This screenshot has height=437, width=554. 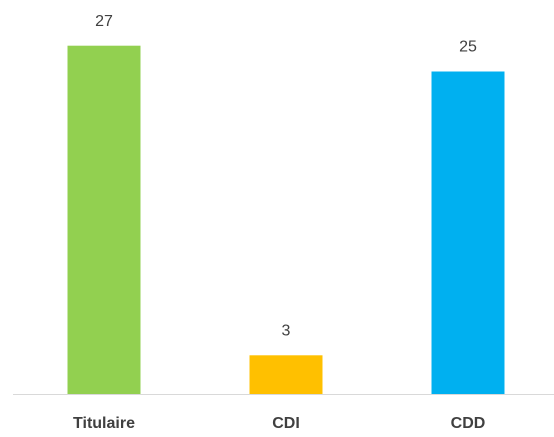 I want to click on data-label: 27, so click(x=104, y=21).